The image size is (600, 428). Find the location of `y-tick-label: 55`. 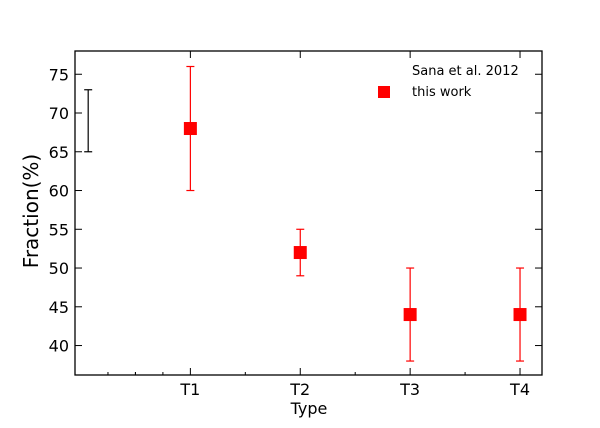

y-tick-label: 55 is located at coordinates (59, 229).